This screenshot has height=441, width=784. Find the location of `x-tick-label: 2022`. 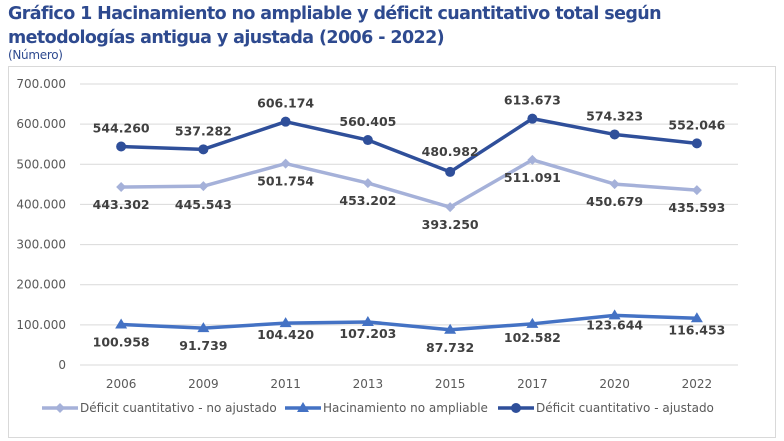

x-tick-label: 2022 is located at coordinates (697, 384).